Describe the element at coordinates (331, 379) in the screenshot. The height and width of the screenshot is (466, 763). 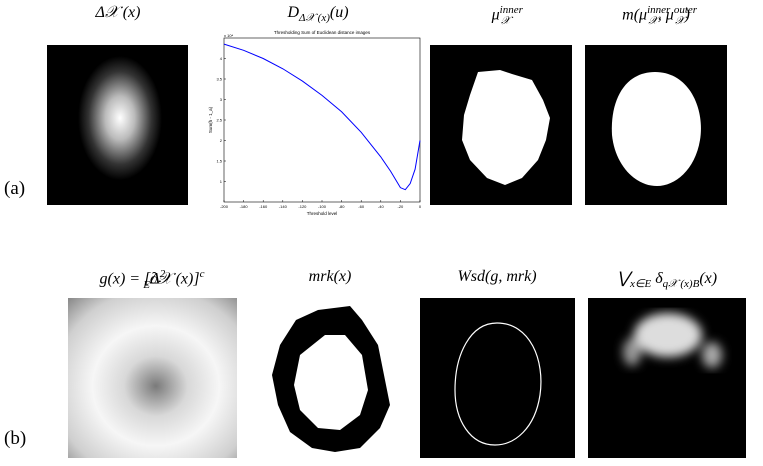
I see `image-ring` at that location.